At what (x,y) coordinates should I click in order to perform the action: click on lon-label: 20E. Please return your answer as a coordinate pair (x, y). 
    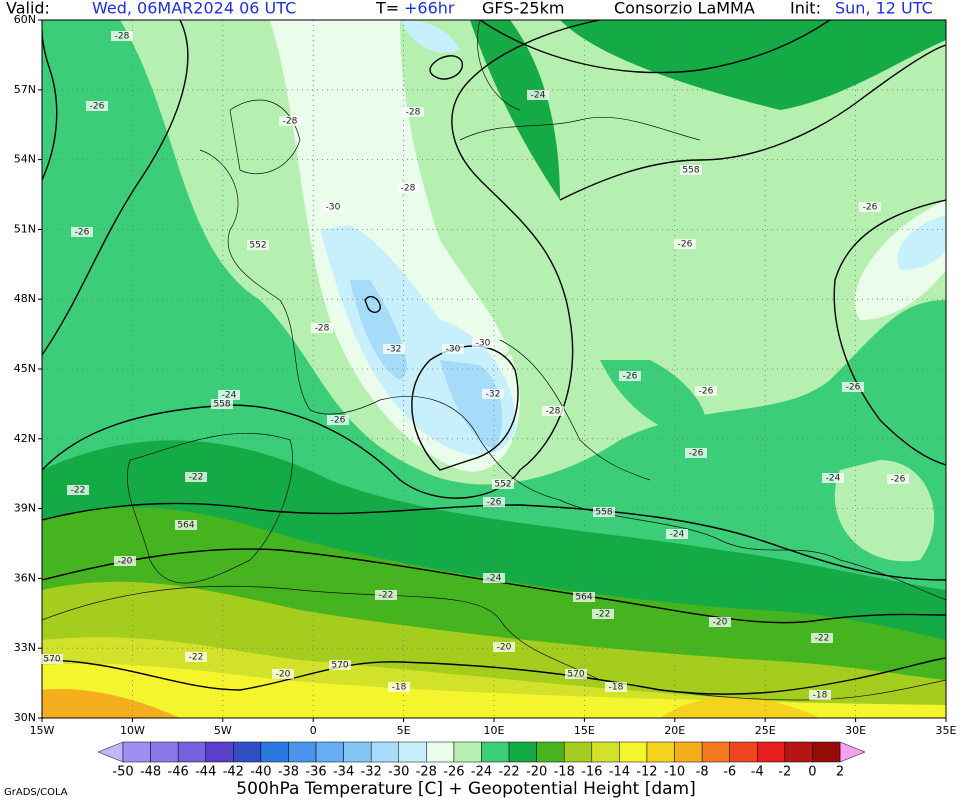
    Looking at the image, I should click on (674, 730).